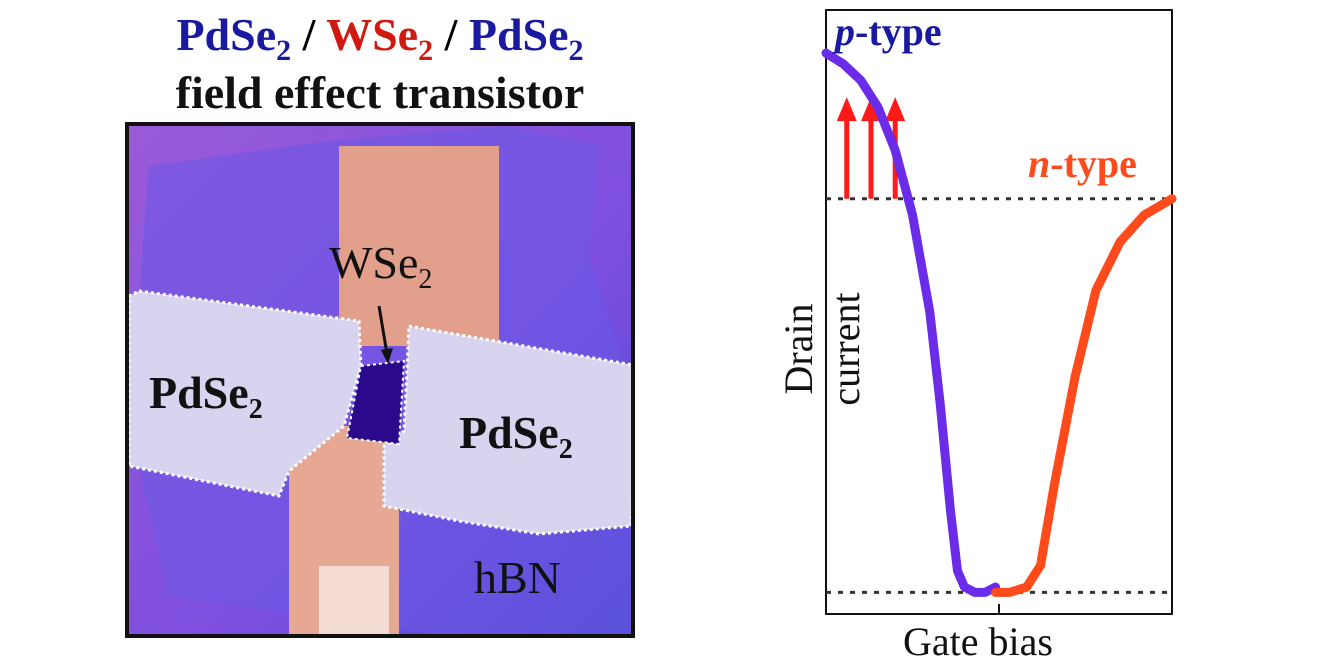  I want to click on title-wse2: WSe2, so click(380, 38).